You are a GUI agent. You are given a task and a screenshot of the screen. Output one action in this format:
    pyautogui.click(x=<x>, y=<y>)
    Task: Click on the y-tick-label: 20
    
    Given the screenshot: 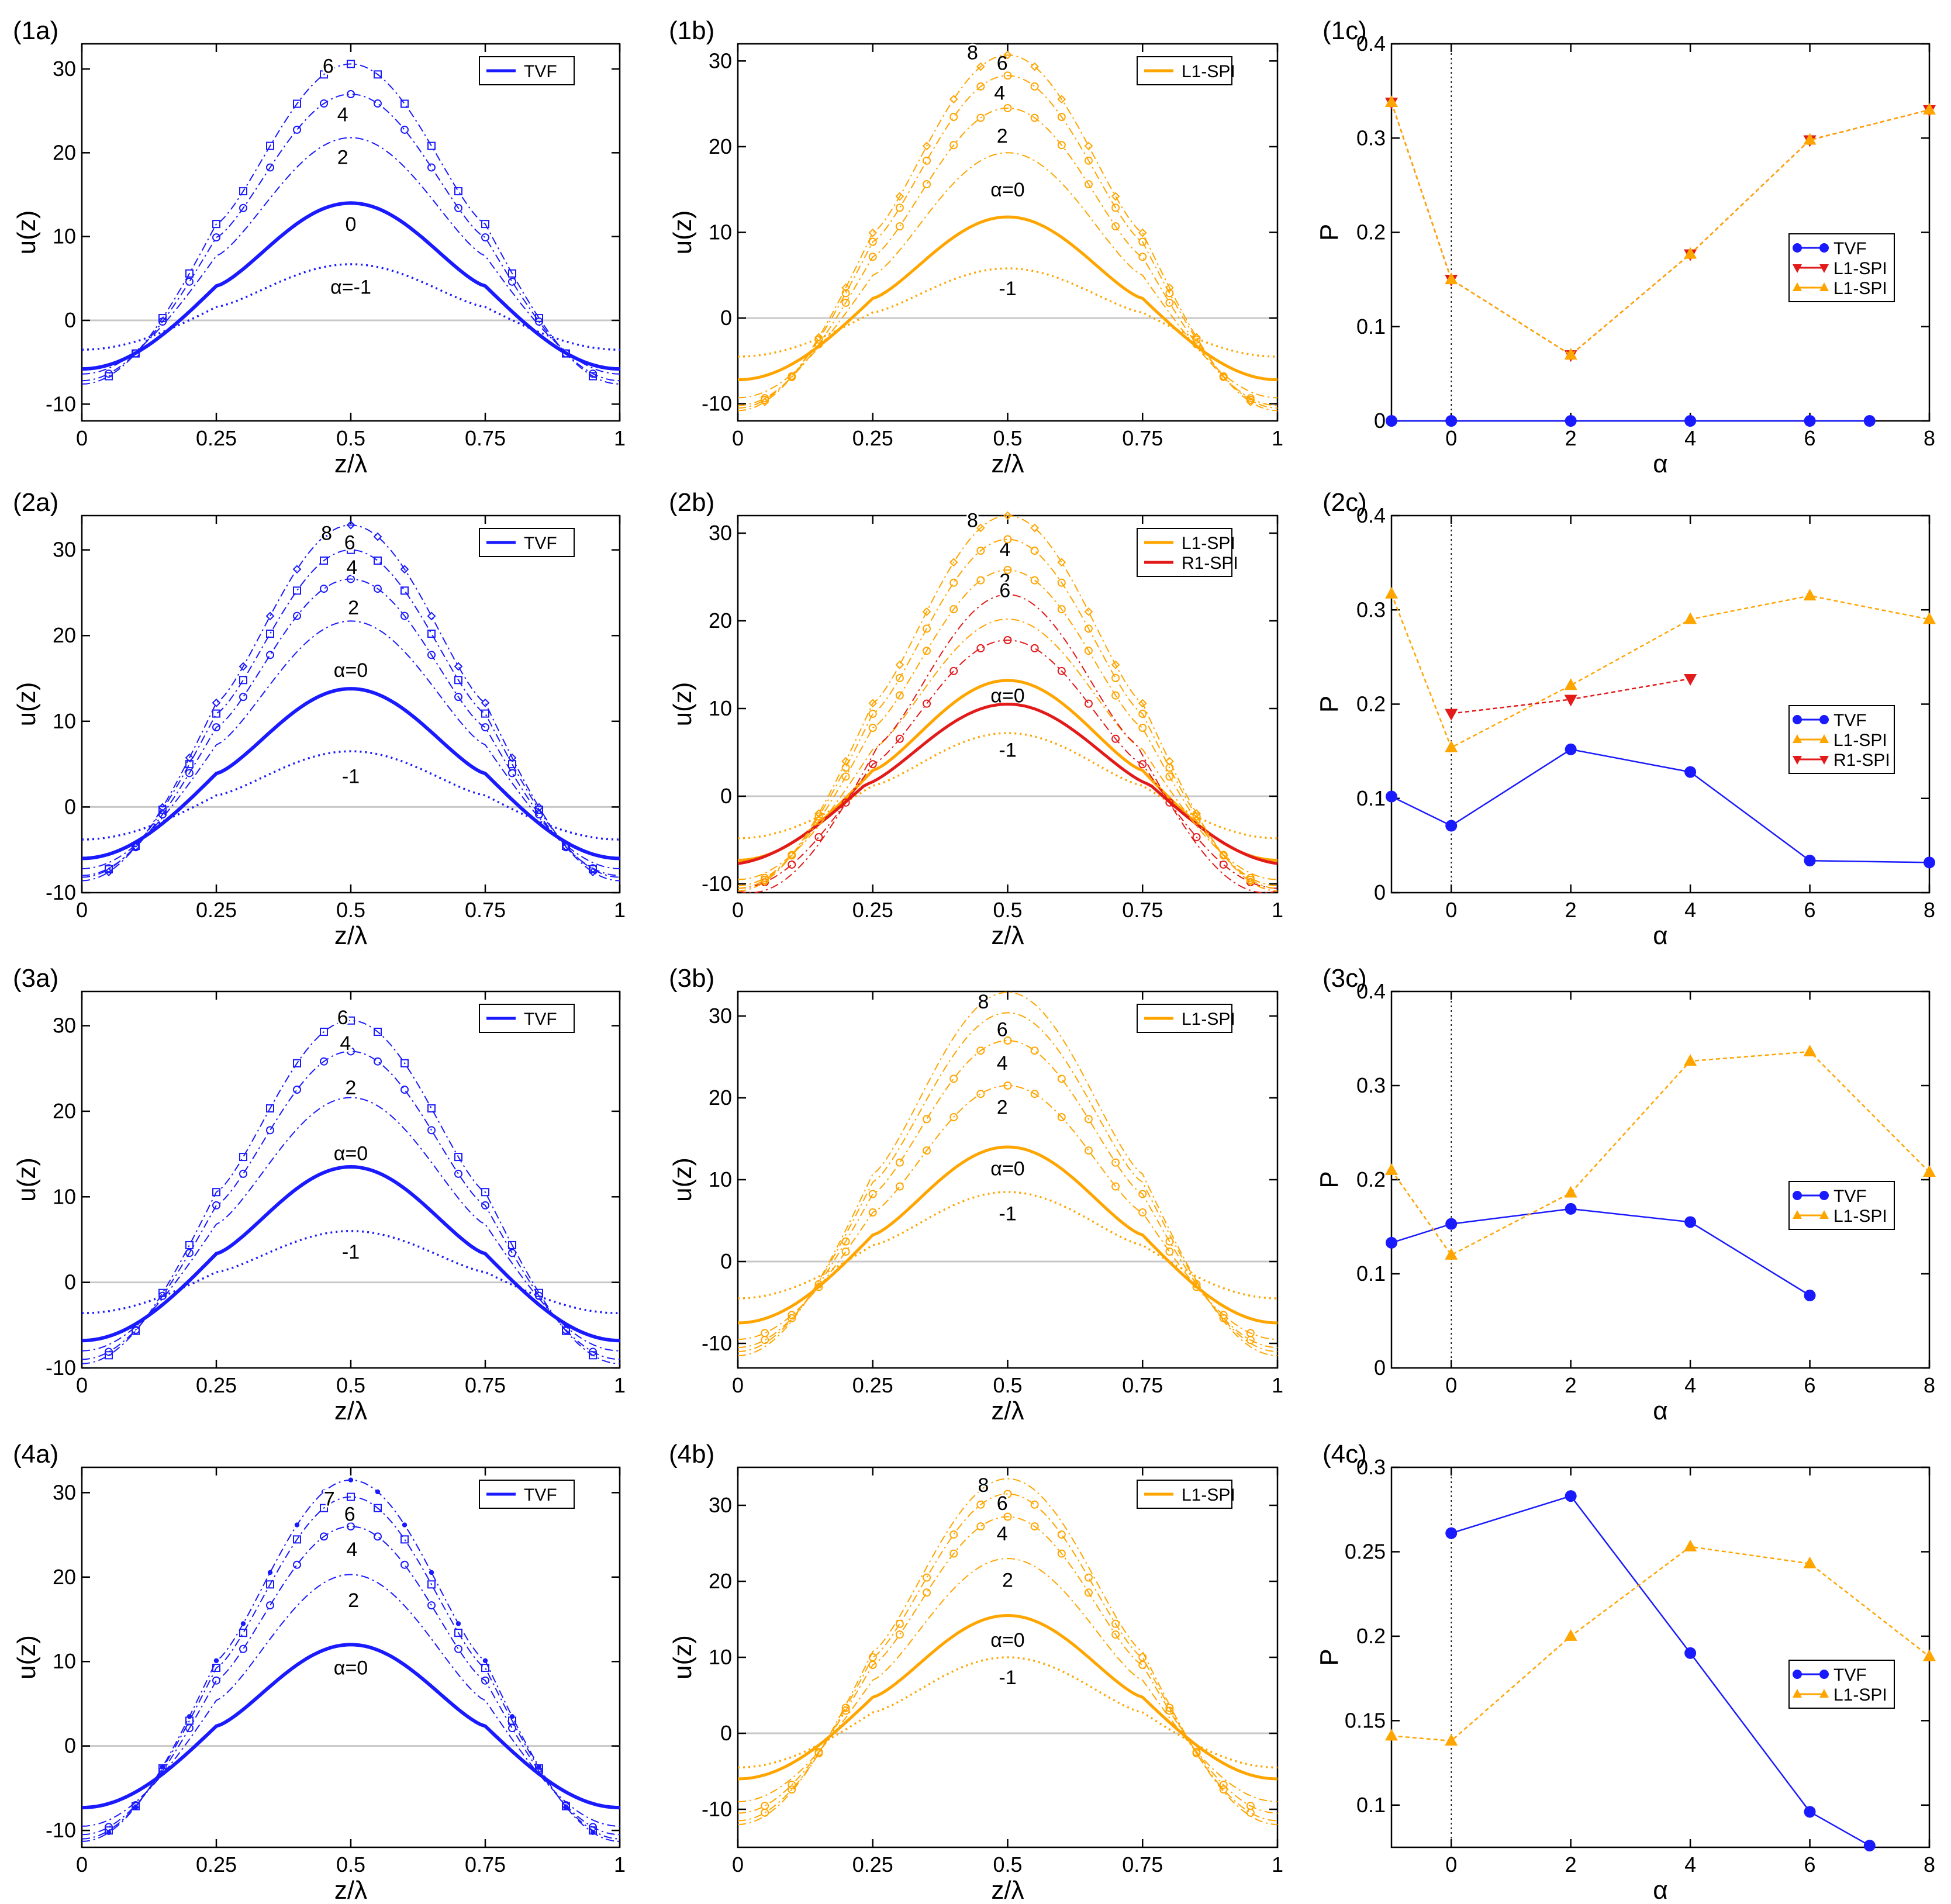 What is the action you would take?
    pyautogui.click(x=720, y=621)
    